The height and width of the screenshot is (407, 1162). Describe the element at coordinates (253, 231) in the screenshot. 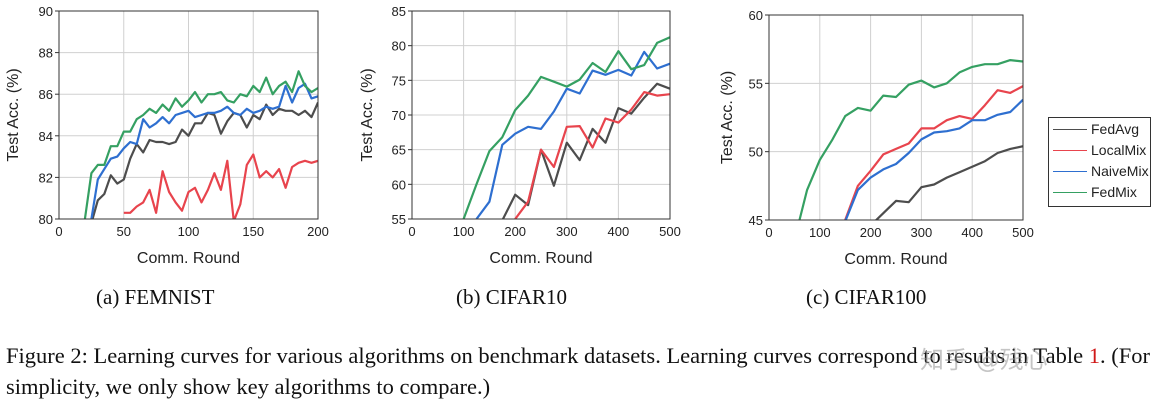

I see `x-tick-label: 150` at that location.